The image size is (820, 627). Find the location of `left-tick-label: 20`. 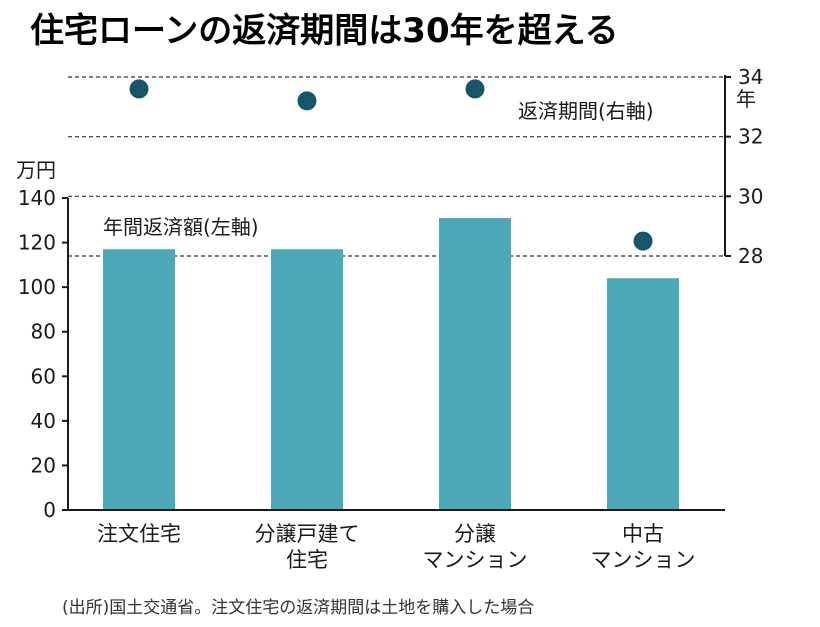

left-tick-label: 20 is located at coordinates (43, 465).